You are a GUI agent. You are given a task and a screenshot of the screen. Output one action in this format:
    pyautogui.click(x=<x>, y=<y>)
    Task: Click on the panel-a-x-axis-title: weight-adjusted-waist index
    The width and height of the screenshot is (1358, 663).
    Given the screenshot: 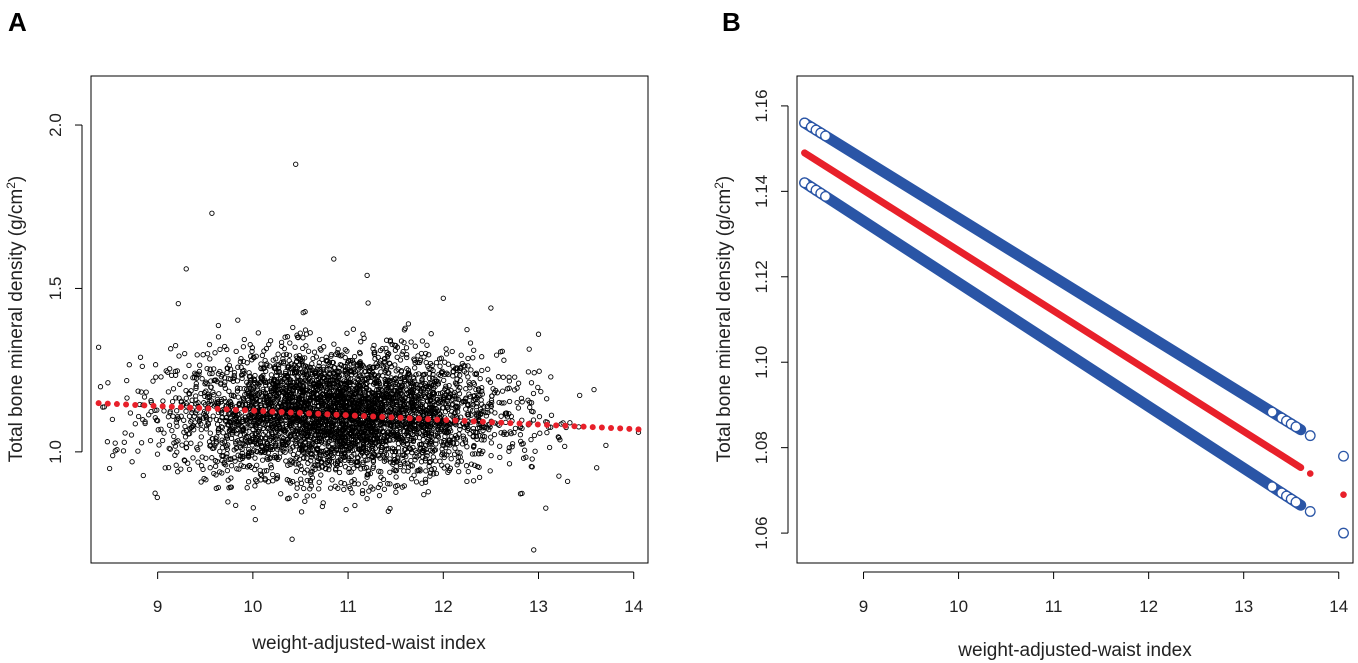 What is the action you would take?
    pyautogui.click(x=368, y=643)
    